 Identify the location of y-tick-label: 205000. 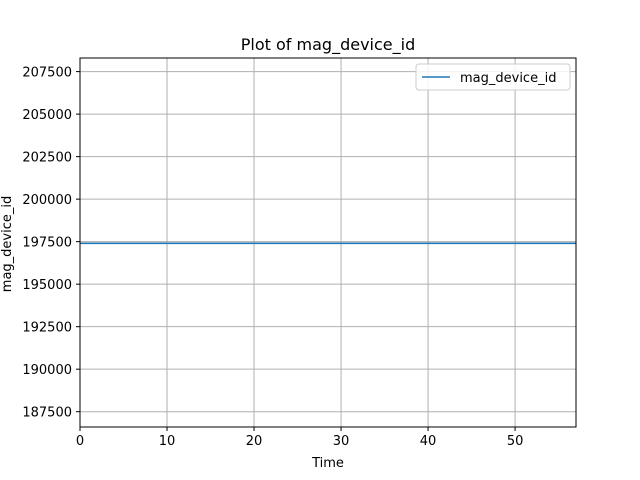
(47, 115).